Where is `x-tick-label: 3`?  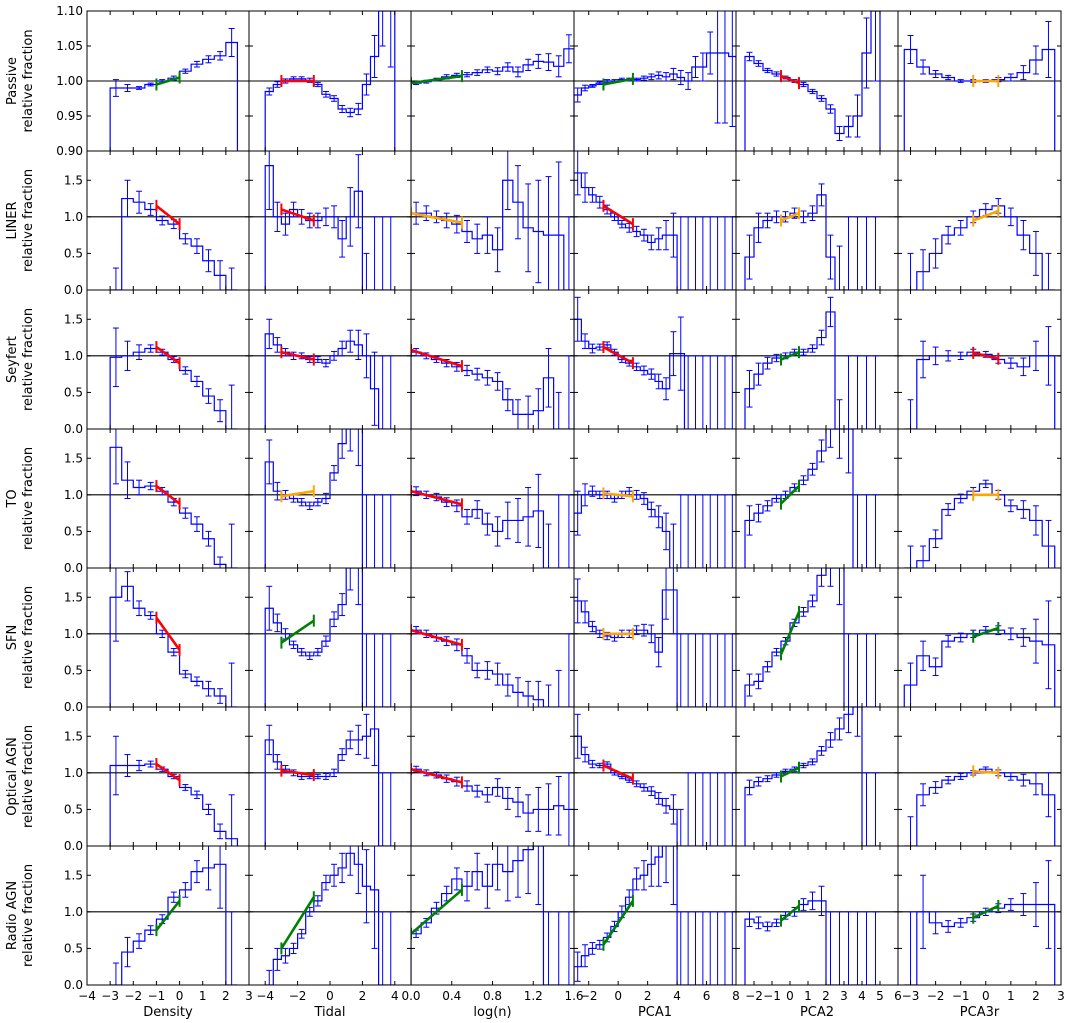 x-tick-label: 3 is located at coordinates (249, 996).